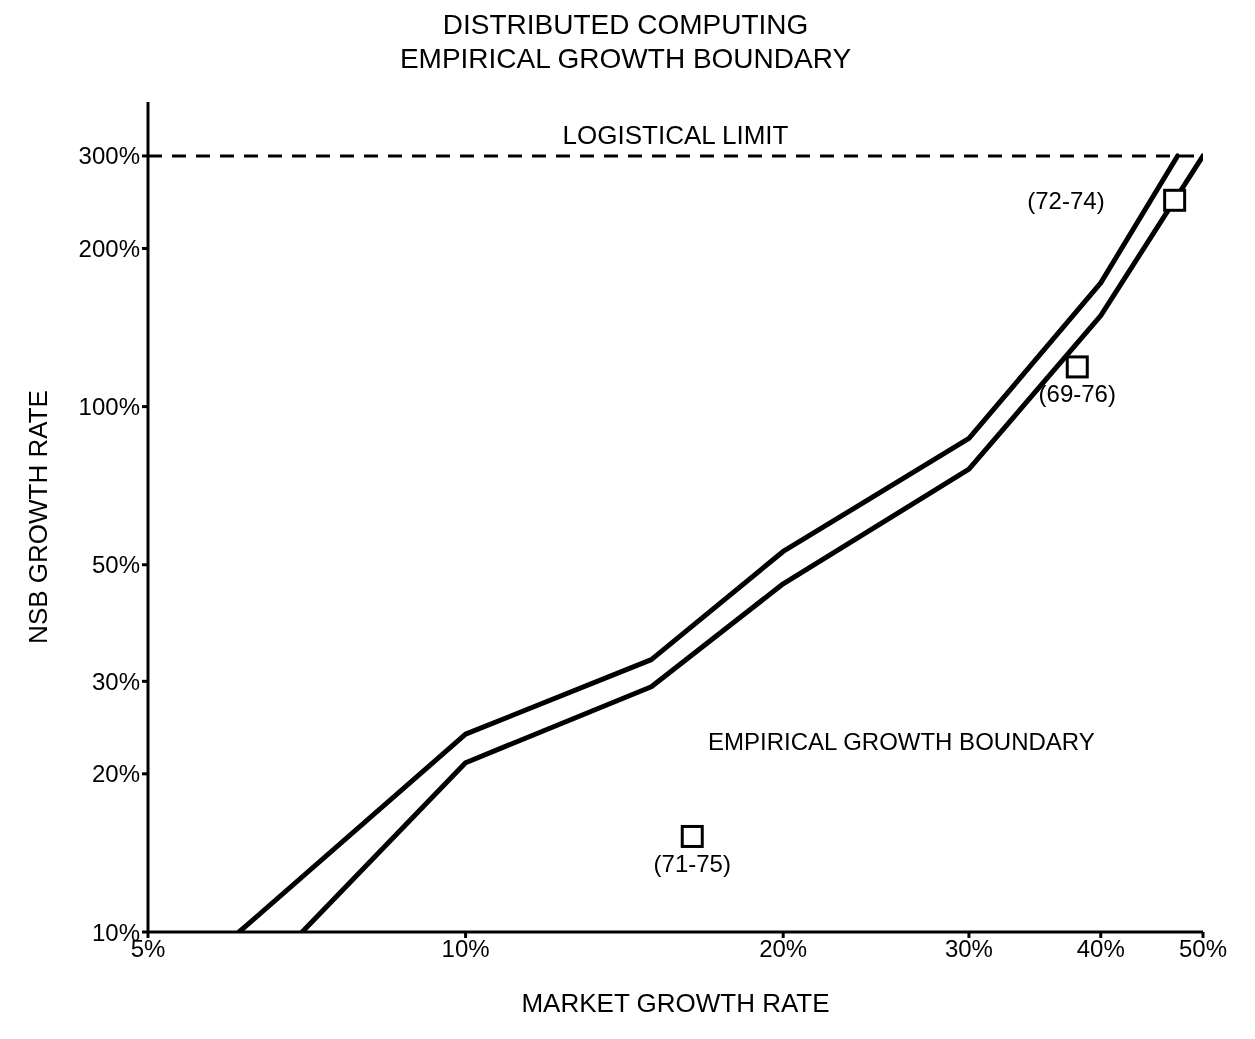 The height and width of the screenshot is (1039, 1255). I want to click on x-tick-label: 30%, so click(968, 949).